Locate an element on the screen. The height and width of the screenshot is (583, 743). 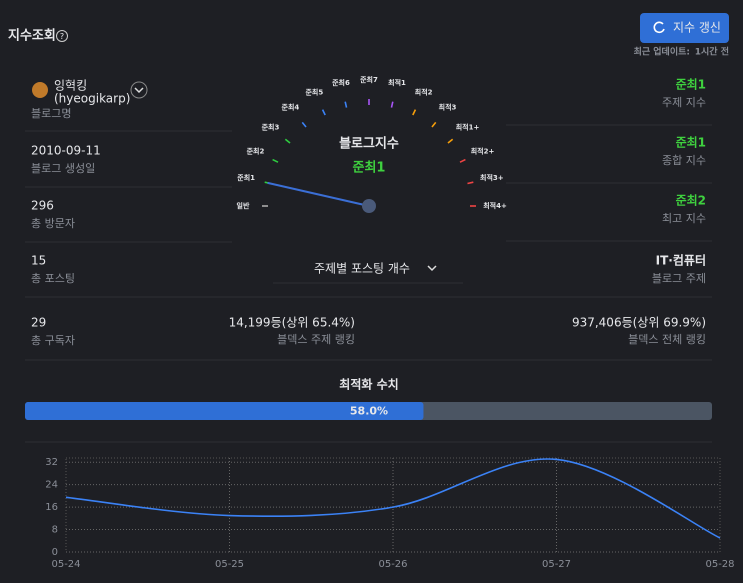
help-mark: ? is located at coordinates (62, 36).